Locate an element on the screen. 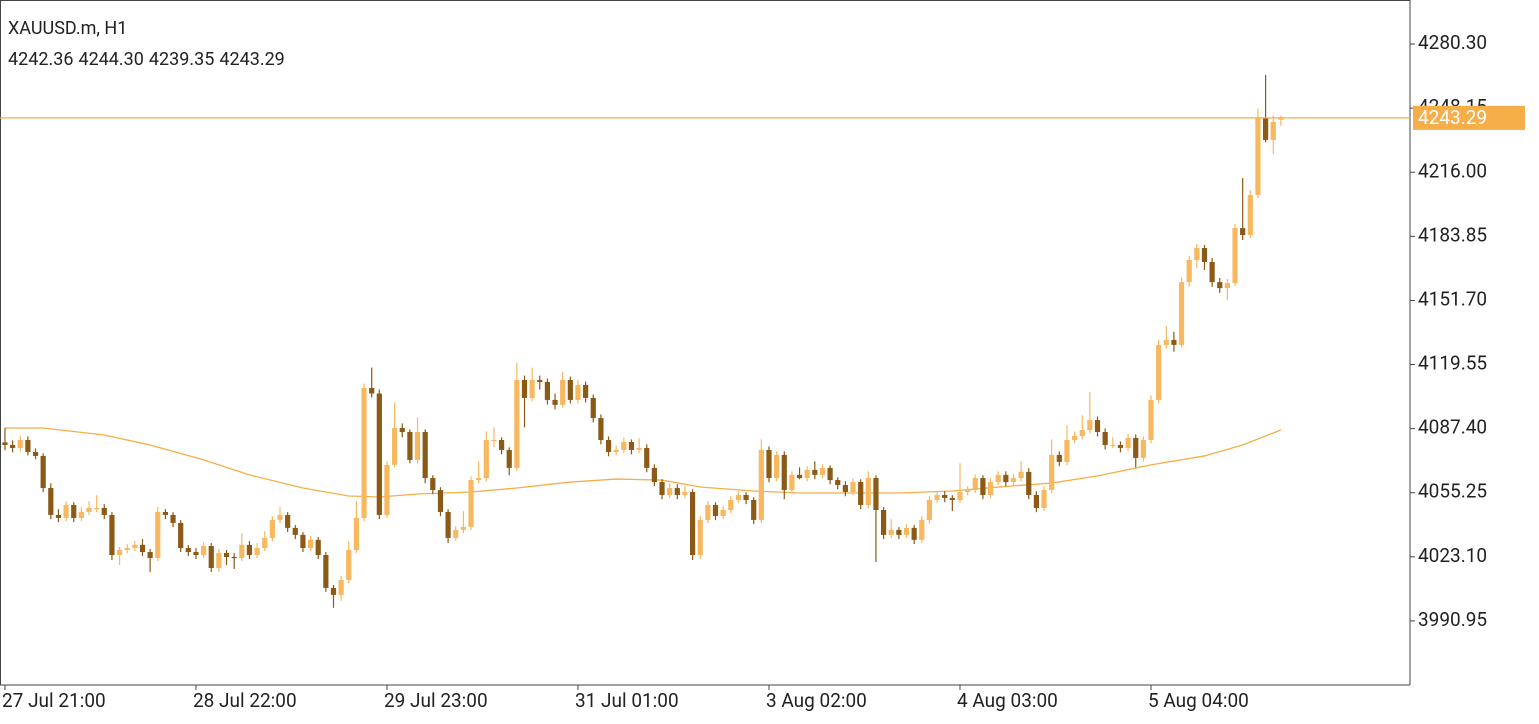 The image size is (1539, 724). x-tick-label: 3 Aug 02:00 is located at coordinates (816, 700).